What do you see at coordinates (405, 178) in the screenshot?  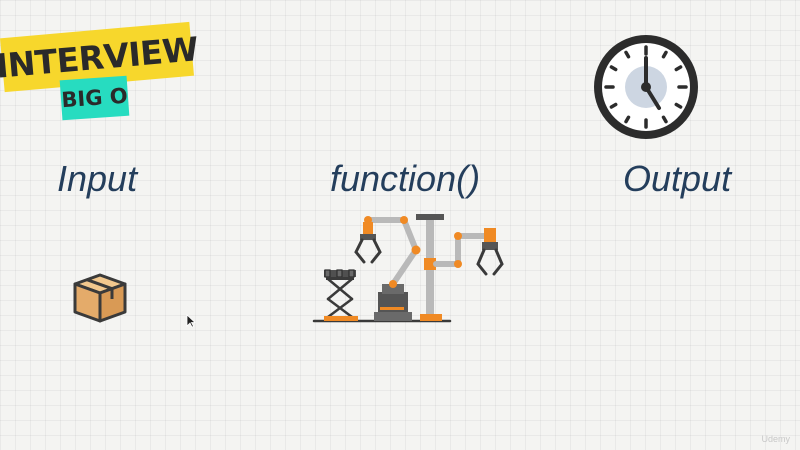 I see `function-label: function()` at bounding box center [405, 178].